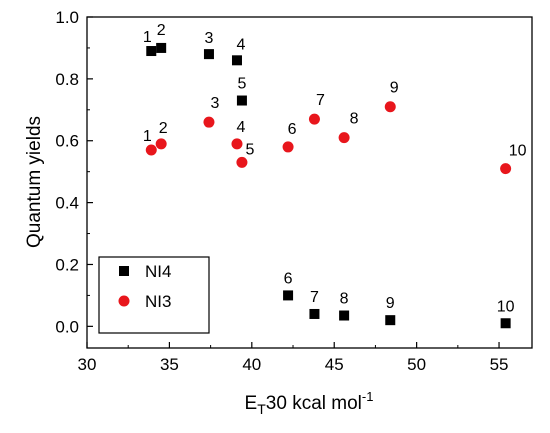  I want to click on point-label-ni4: 1, so click(147, 37).